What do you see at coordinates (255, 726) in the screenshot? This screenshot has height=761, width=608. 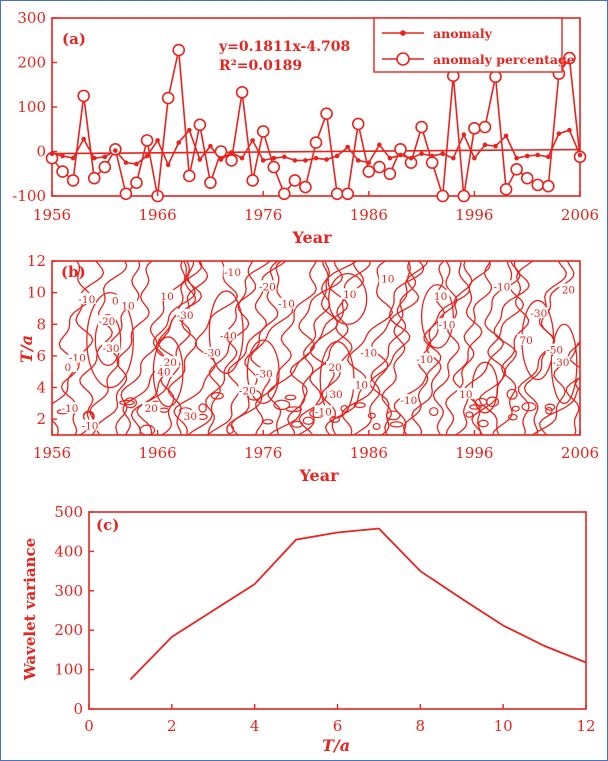 I see `panel-c-x-tick-label: 4` at bounding box center [255, 726].